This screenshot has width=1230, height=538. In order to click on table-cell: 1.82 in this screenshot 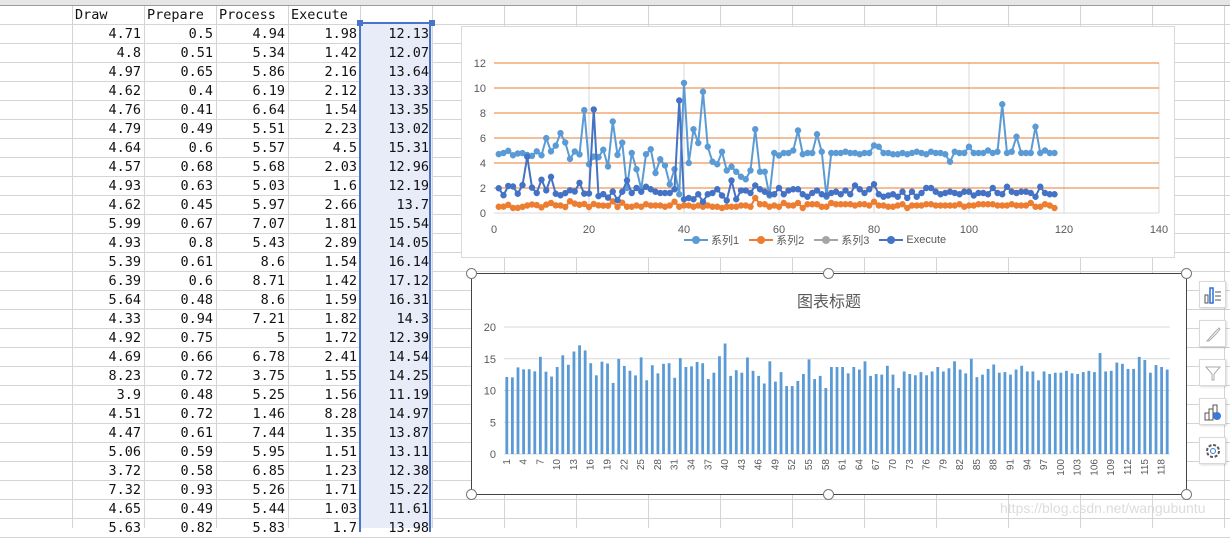, I will do `click(340, 319)`.